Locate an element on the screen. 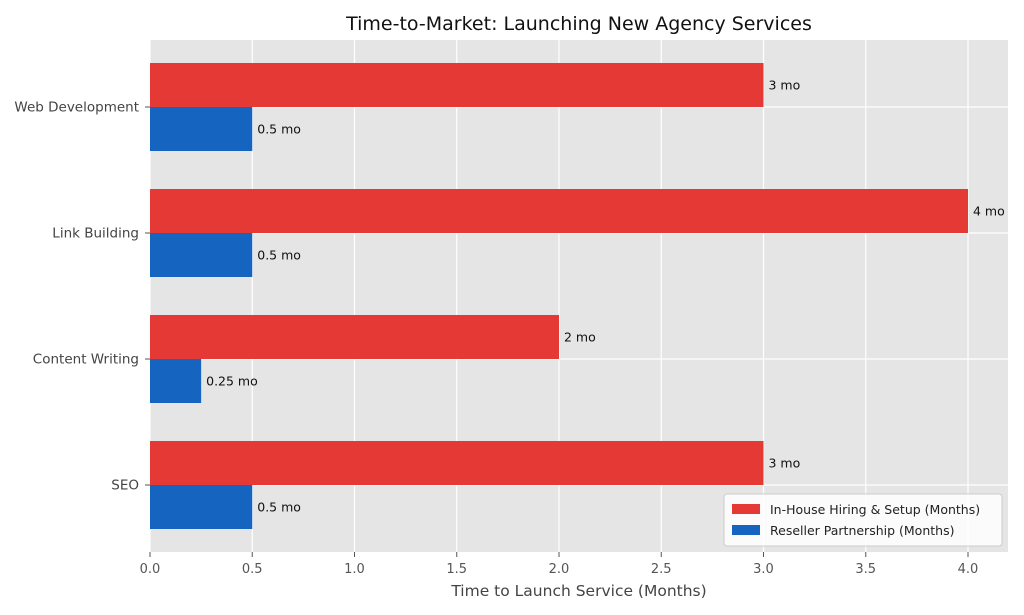 This screenshot has width=1024, height=615. x-tick-label: 3.5 is located at coordinates (865, 569).